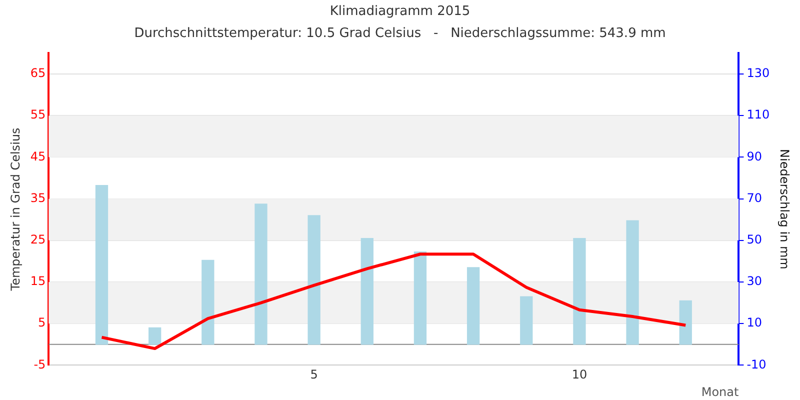 The height and width of the screenshot is (400, 800). Describe the element at coordinates (38, 281) in the screenshot. I see `y-tick-label: 15` at that location.